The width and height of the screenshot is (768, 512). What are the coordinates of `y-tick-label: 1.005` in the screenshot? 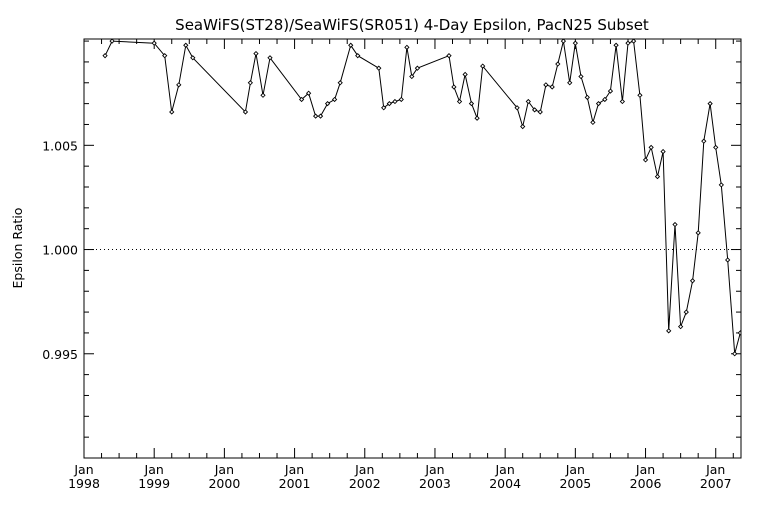 It's located at (60, 145).